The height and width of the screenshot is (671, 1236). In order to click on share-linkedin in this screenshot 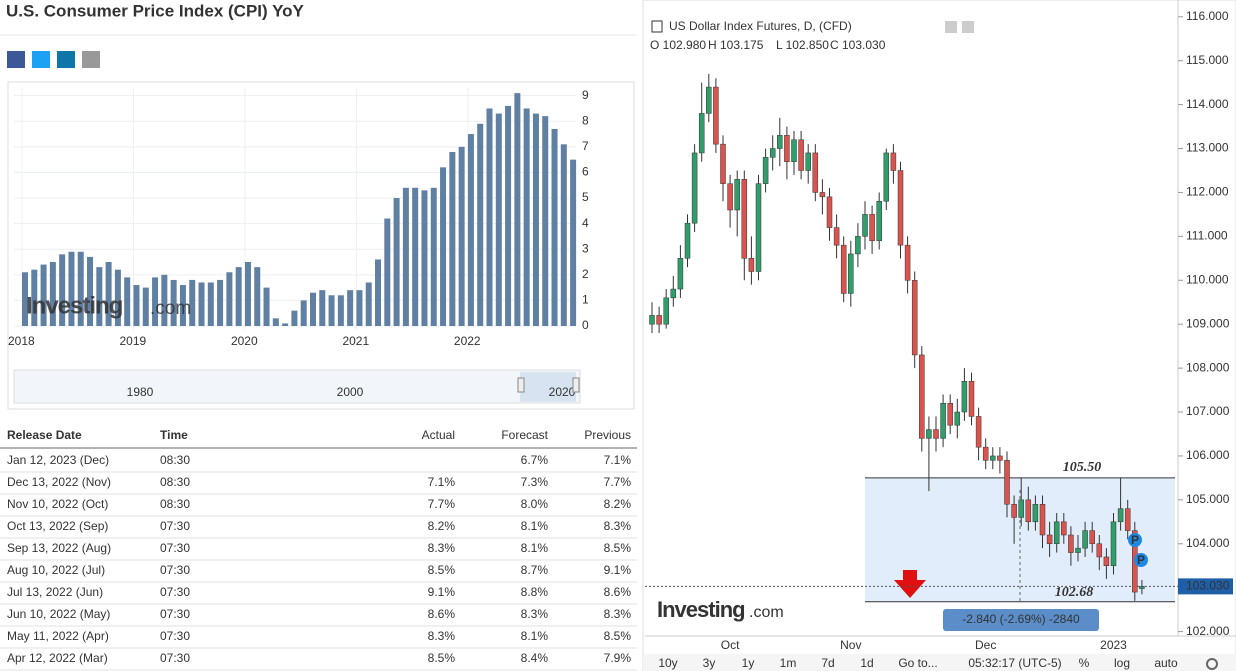, I will do `click(66, 59)`.